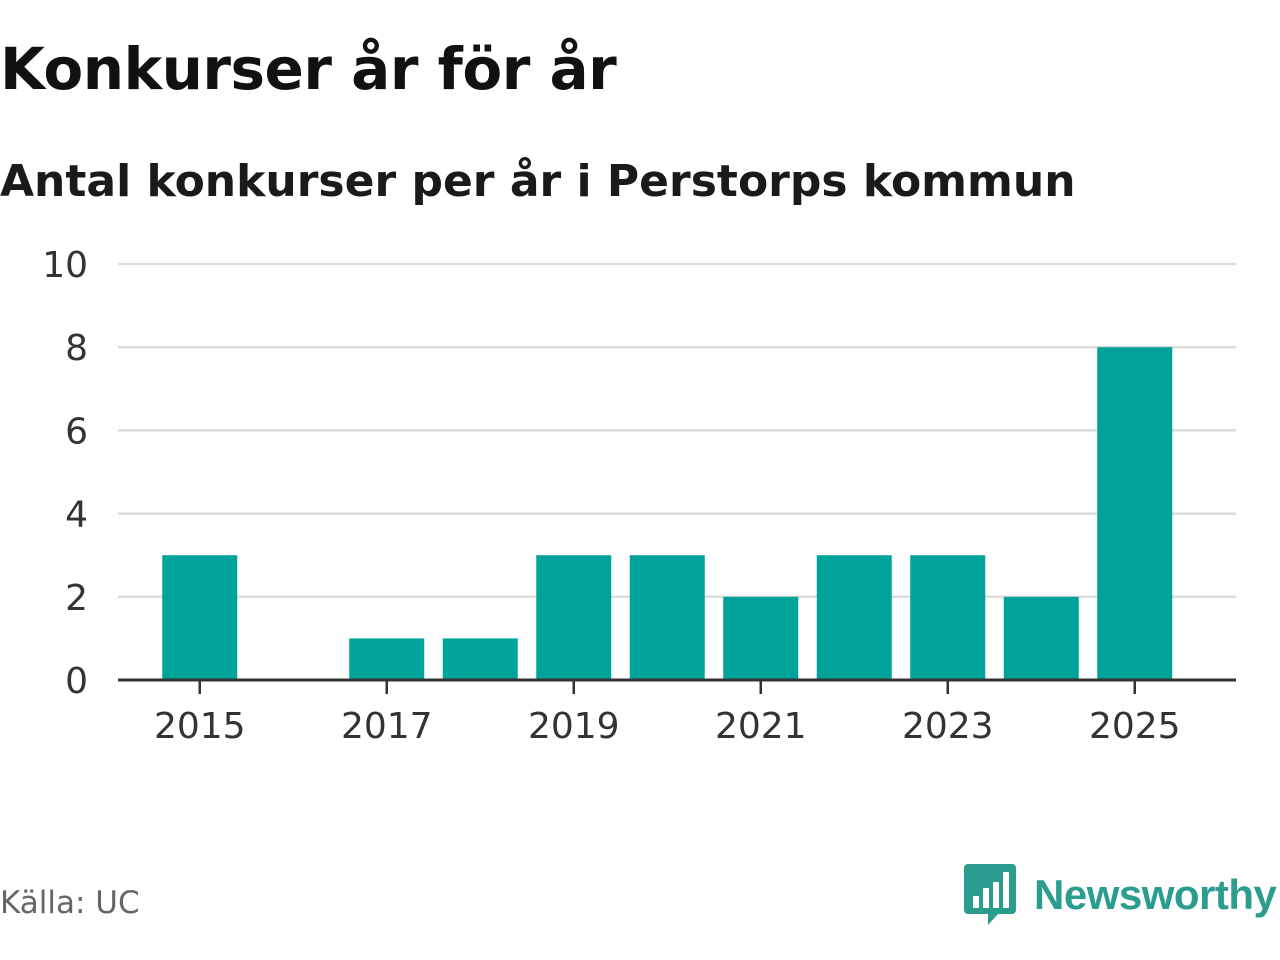 The height and width of the screenshot is (960, 1280). What do you see at coordinates (990, 894) in the screenshot?
I see `newsworthy-logo-icon` at bounding box center [990, 894].